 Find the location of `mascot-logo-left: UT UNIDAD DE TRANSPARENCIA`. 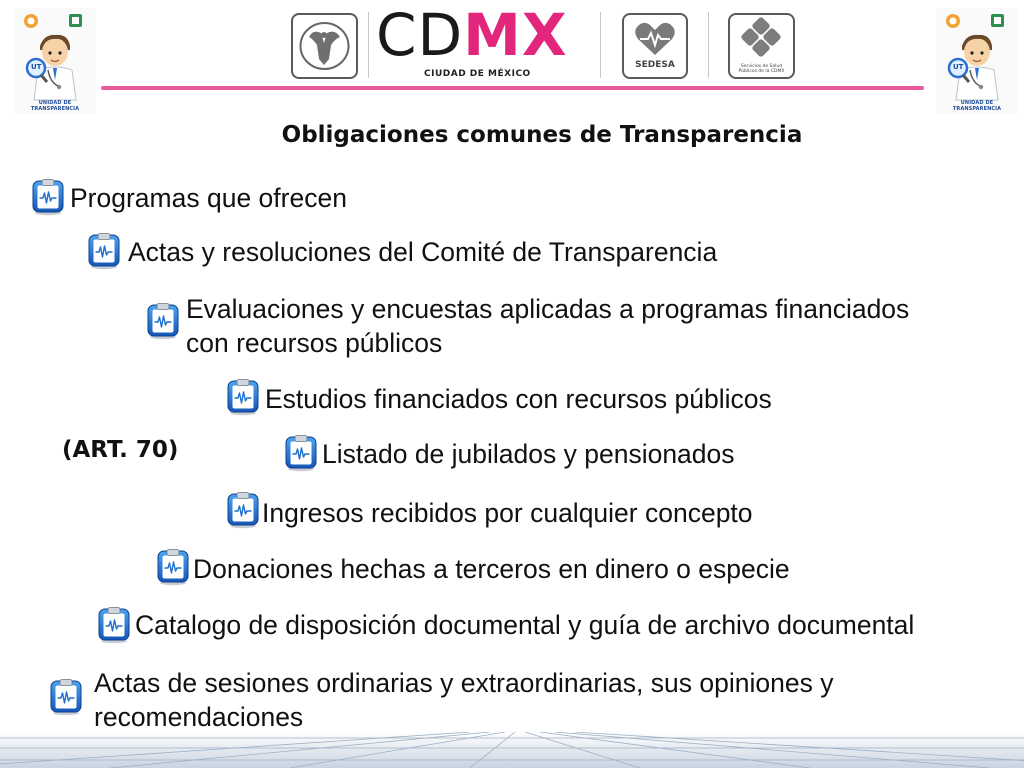

mascot-logo-left: UT UNIDAD DE TRANSPARENCIA is located at coordinates (55, 61).